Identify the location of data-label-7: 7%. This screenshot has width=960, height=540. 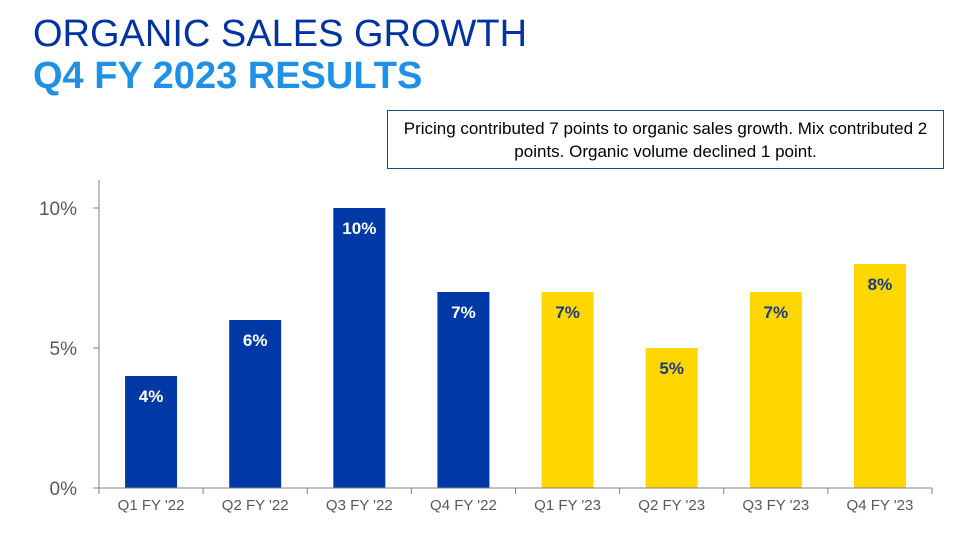
(776, 312).